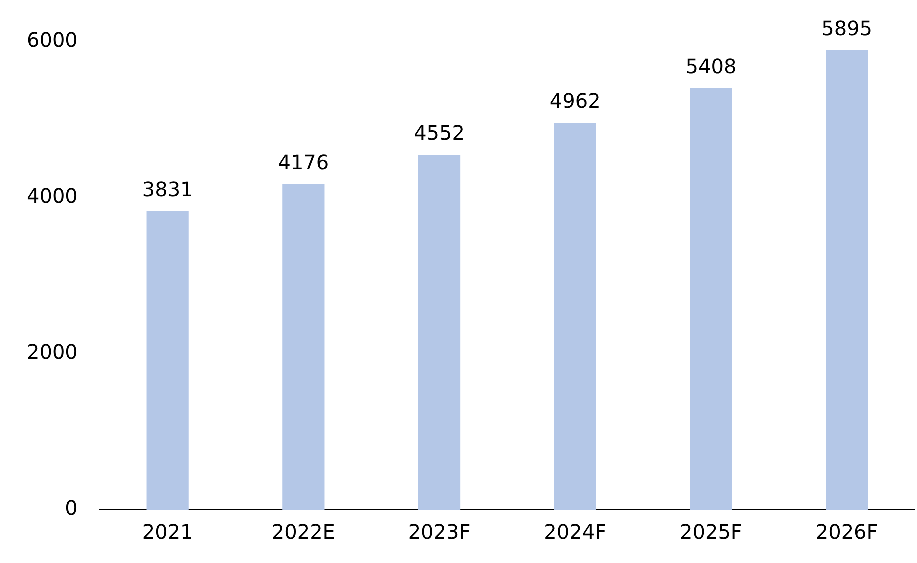 This screenshot has width=917, height=563. I want to click on data-label: 5895, so click(847, 28).